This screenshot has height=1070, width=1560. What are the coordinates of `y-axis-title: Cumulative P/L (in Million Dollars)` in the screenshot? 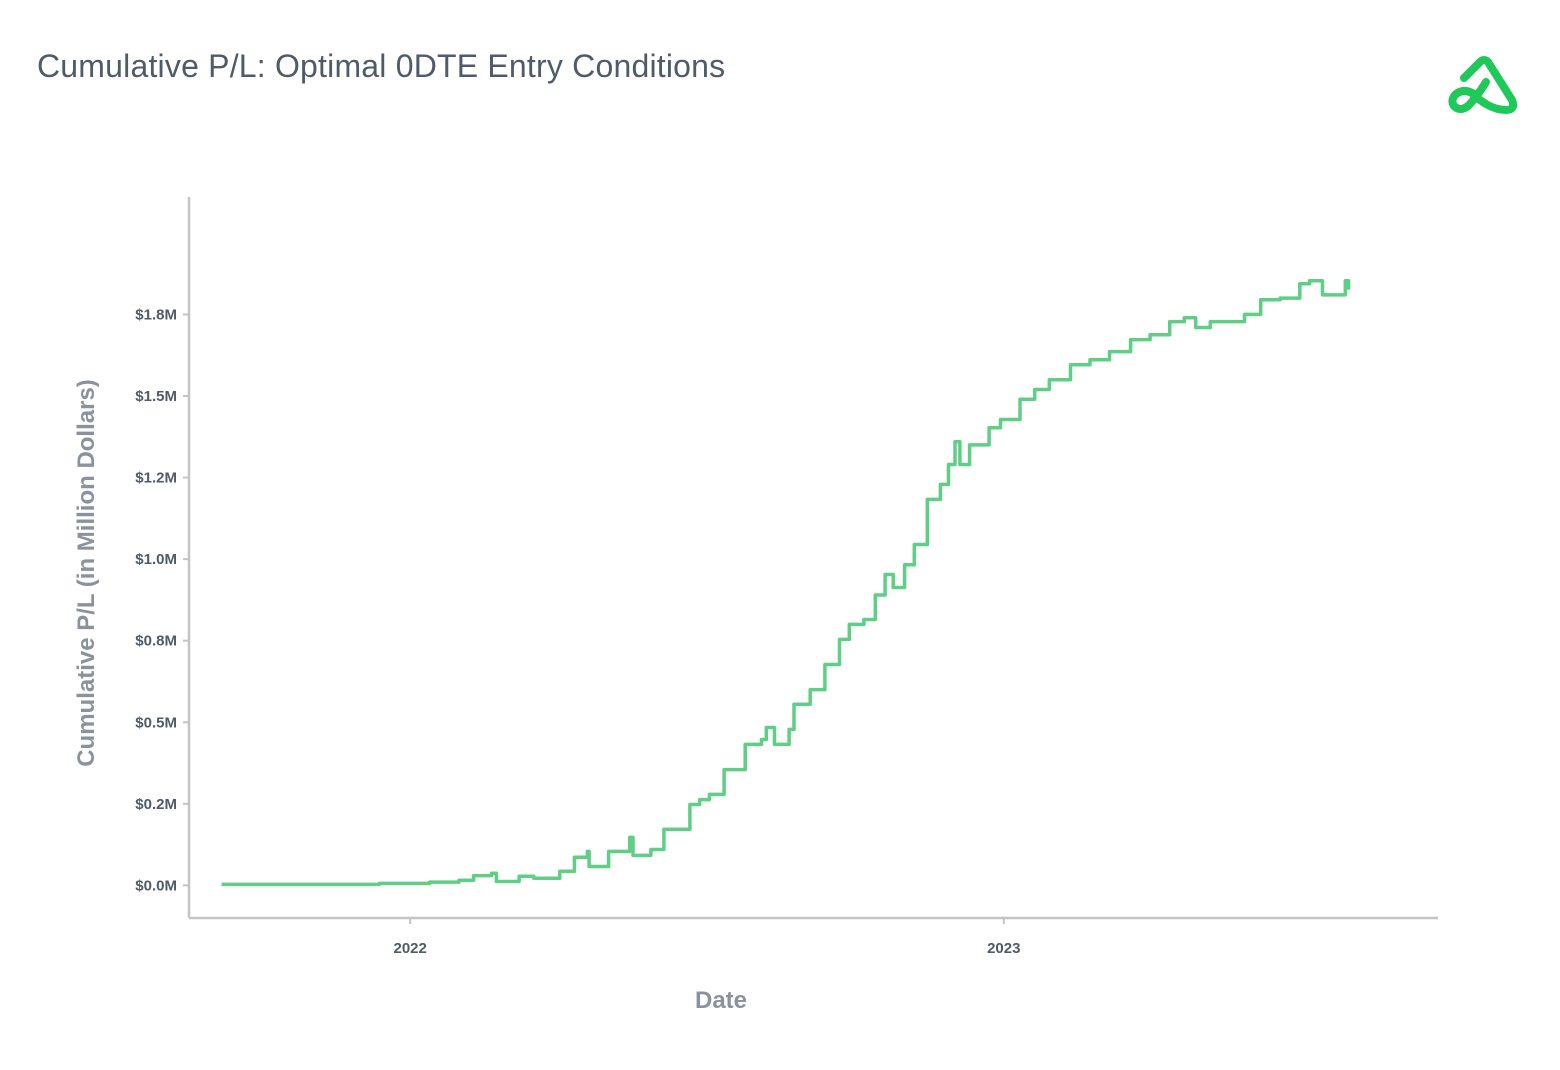 It's located at (86, 573).